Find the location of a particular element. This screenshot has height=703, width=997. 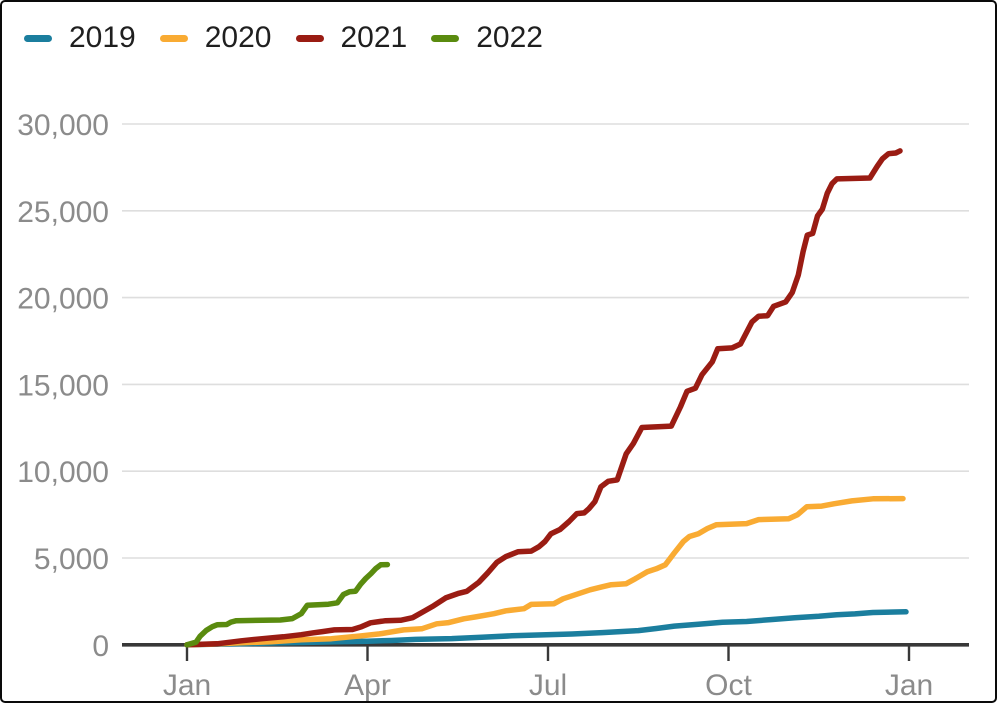

x-tick-label-Jul-2: Jul is located at coordinates (548, 685).